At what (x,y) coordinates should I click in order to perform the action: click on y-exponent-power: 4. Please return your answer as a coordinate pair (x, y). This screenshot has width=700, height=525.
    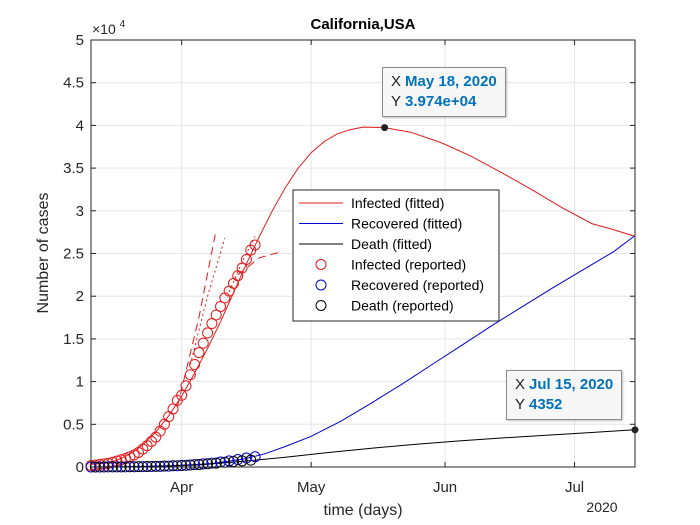
    Looking at the image, I should click on (123, 24).